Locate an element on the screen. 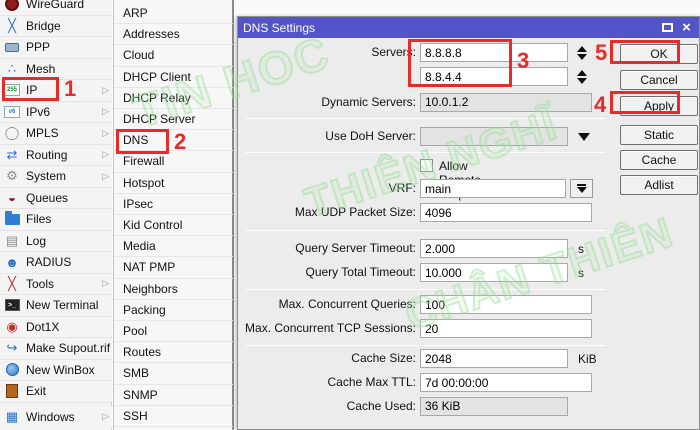 The image size is (700, 430). dialog-titlebar: DNS Settings × is located at coordinates (468, 27).